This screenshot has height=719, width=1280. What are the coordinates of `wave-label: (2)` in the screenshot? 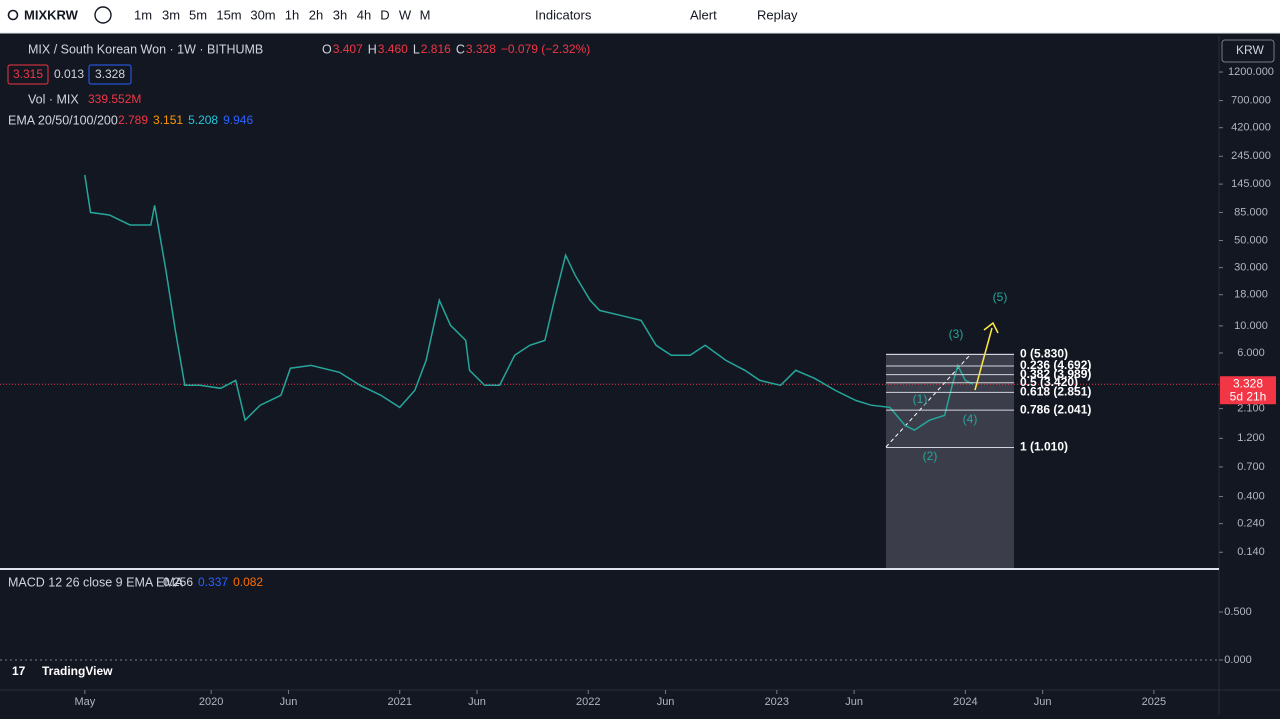 It's located at (930, 456).